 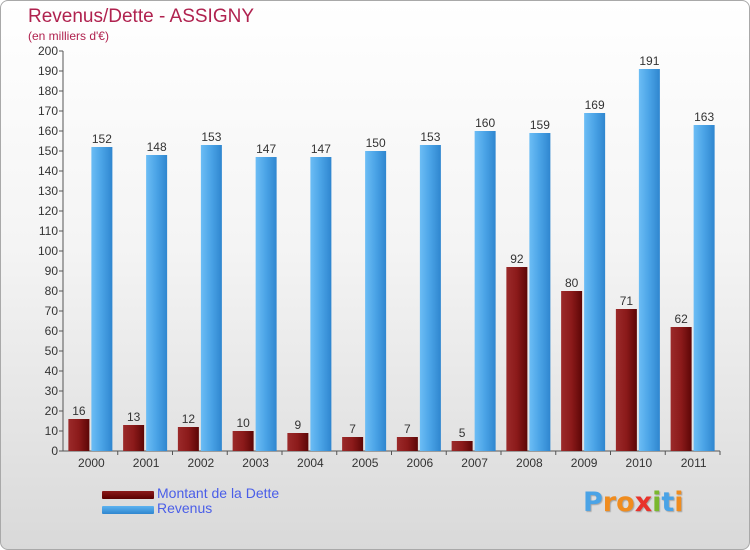 What do you see at coordinates (625, 502) in the screenshot?
I see `logo-letter: o` at bounding box center [625, 502].